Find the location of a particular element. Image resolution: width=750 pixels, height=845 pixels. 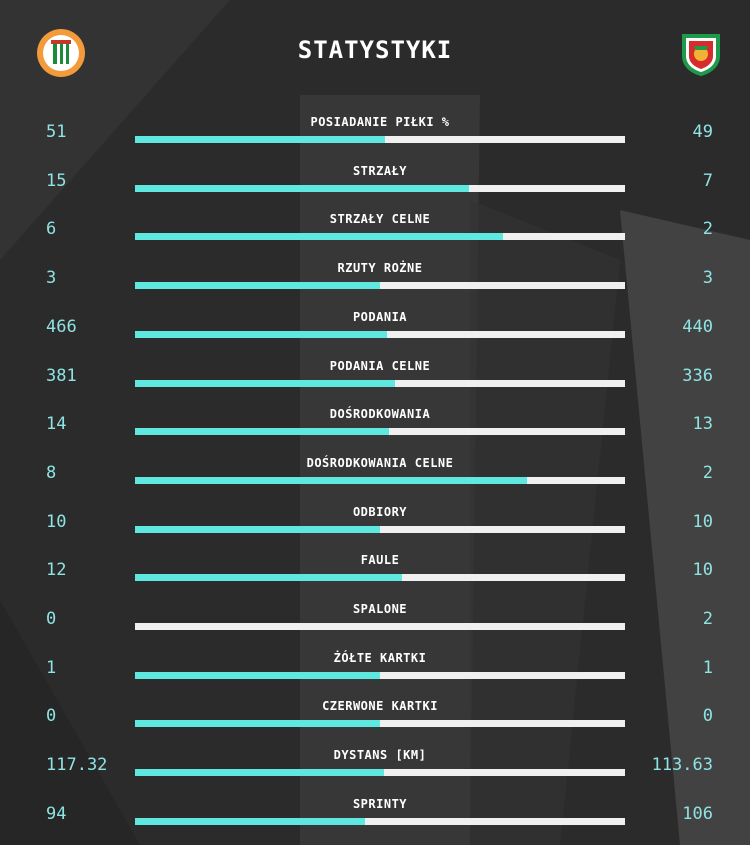

home-value: 12 is located at coordinates (56, 570).